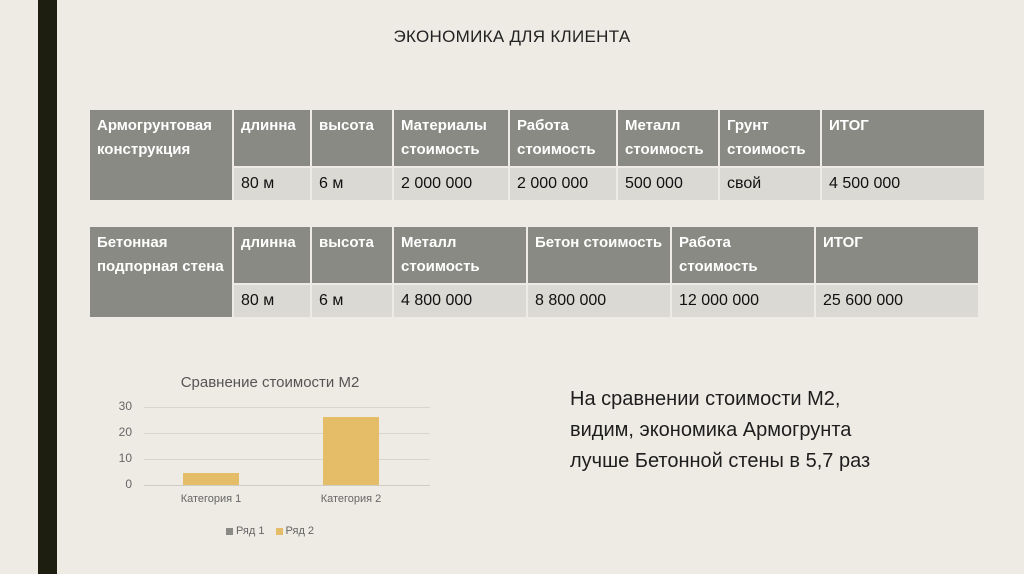  What do you see at coordinates (287, 485) in the screenshot?
I see `x-axis` at bounding box center [287, 485].